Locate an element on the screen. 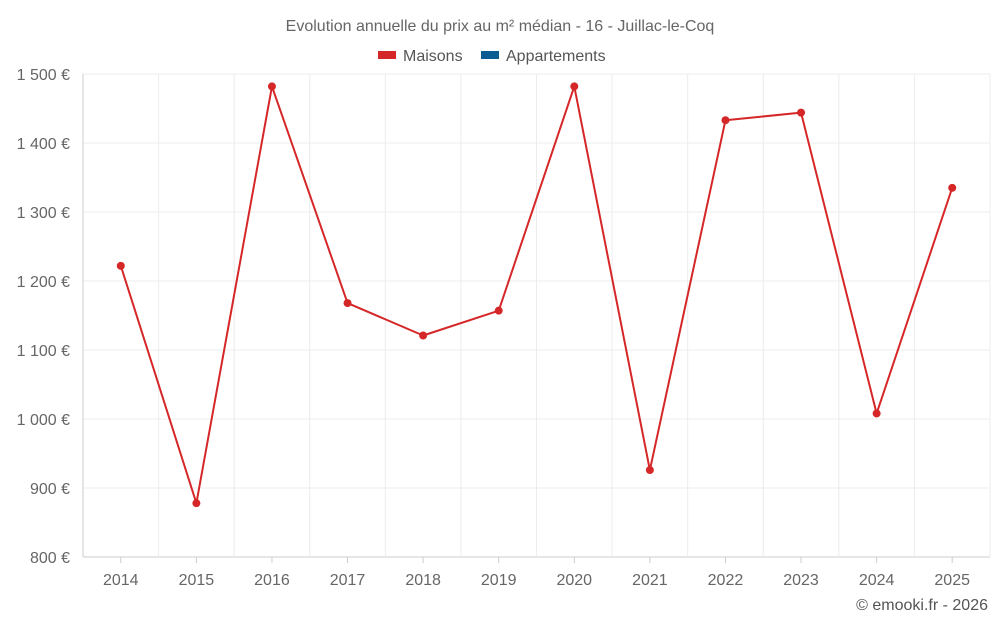  y-tick-label-3: 1 100 € is located at coordinates (43, 351).